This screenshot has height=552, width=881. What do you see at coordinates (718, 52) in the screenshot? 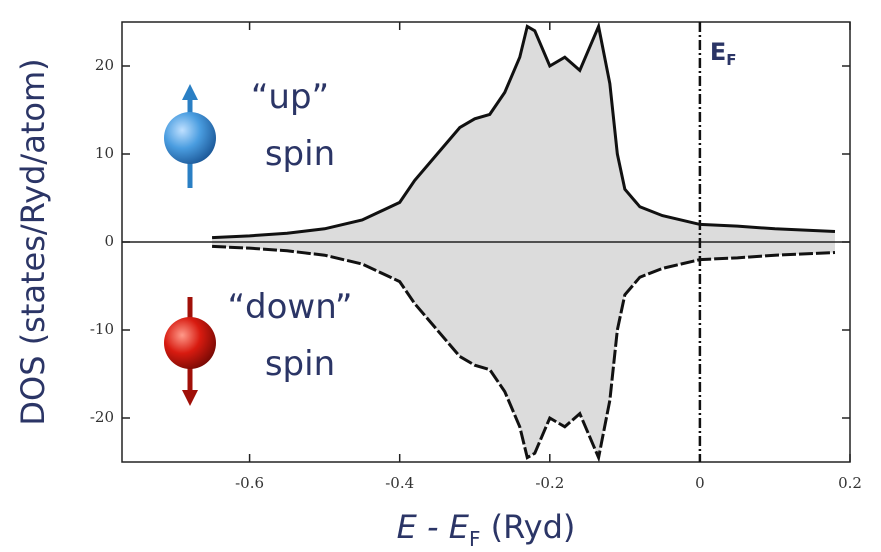
I see `fermi-label-main: E` at bounding box center [718, 52].